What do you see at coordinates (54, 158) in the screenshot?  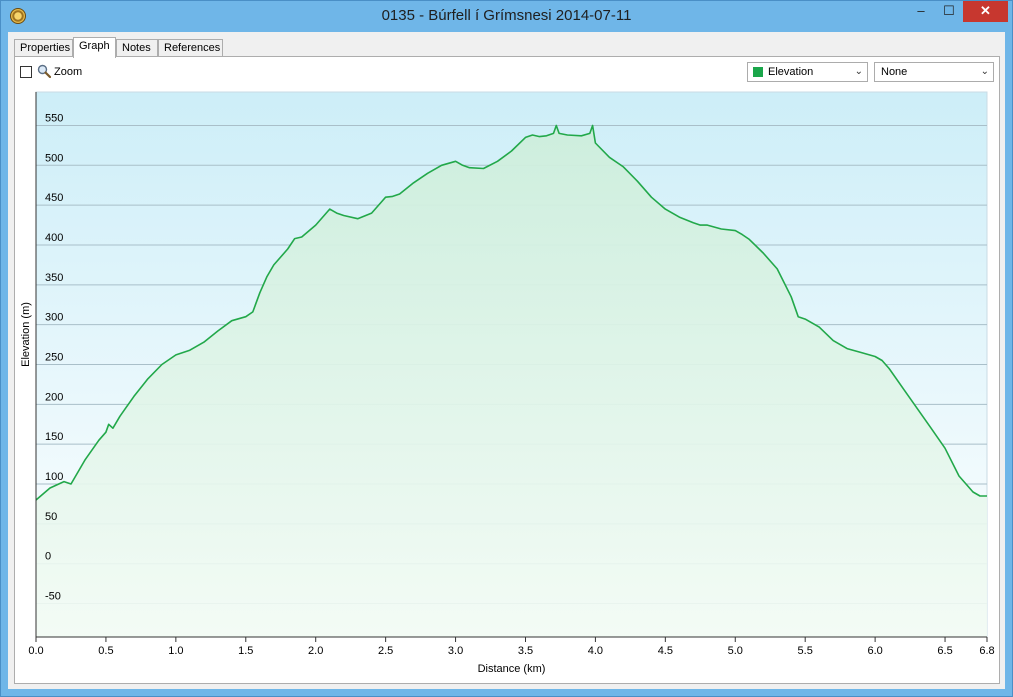 I see `y-tick-label: 500` at bounding box center [54, 158].